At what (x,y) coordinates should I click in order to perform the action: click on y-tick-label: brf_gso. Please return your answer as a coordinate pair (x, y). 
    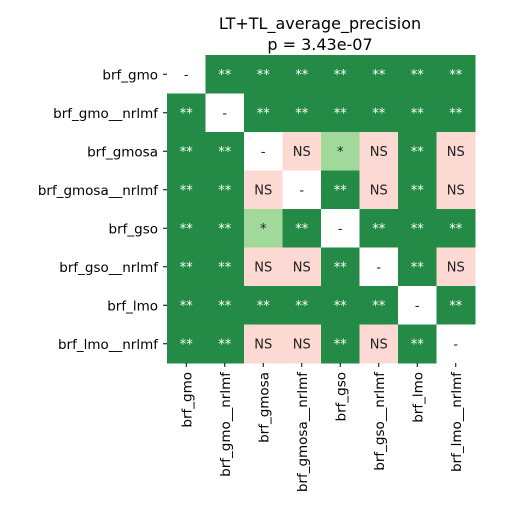
    Looking at the image, I should click on (134, 229).